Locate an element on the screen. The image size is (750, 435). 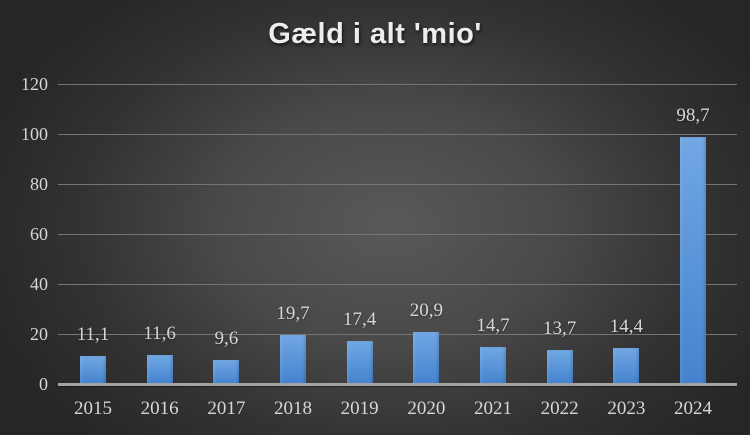
bar-value-label: 13,7 is located at coordinates (560, 328).